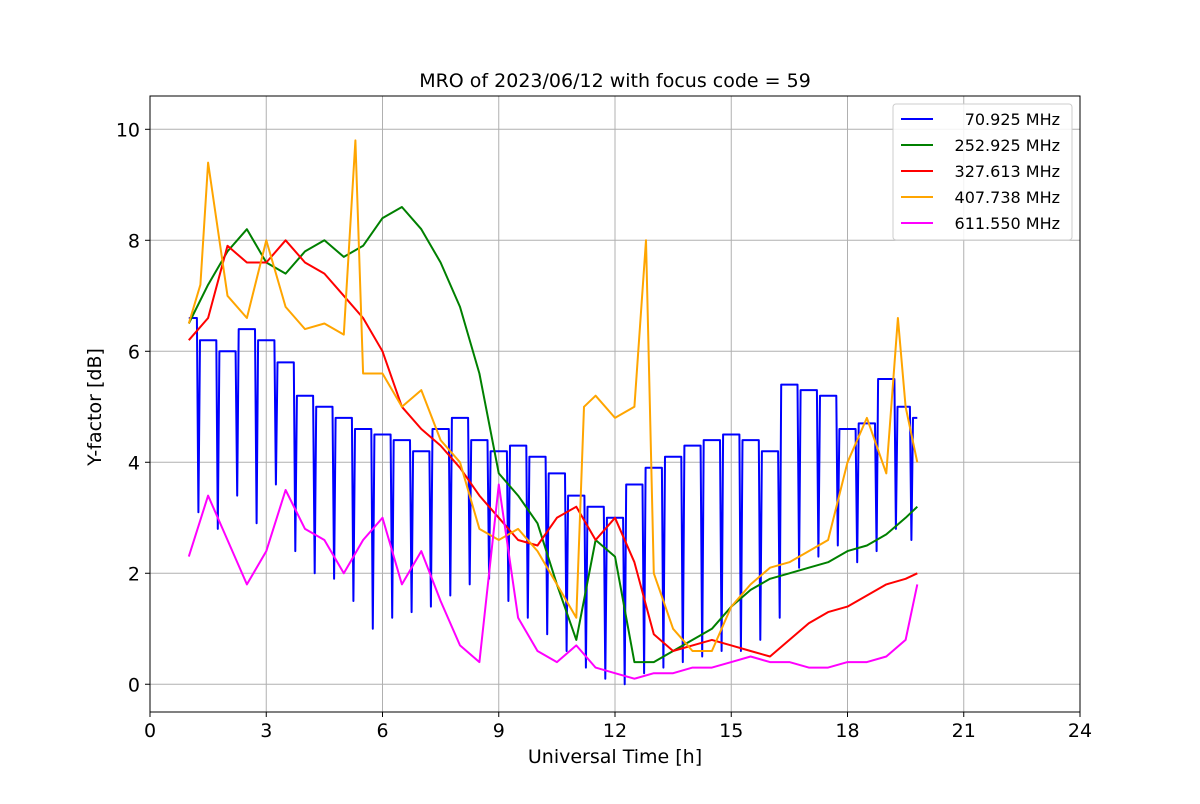  I want to click on x-tick-label: 18, so click(847, 731).